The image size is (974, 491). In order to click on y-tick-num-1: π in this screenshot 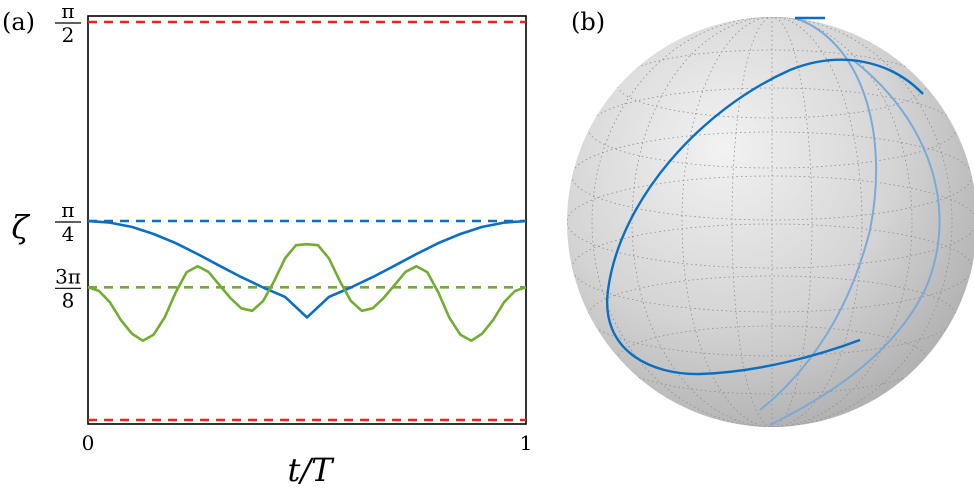, I will do `click(67, 210)`.